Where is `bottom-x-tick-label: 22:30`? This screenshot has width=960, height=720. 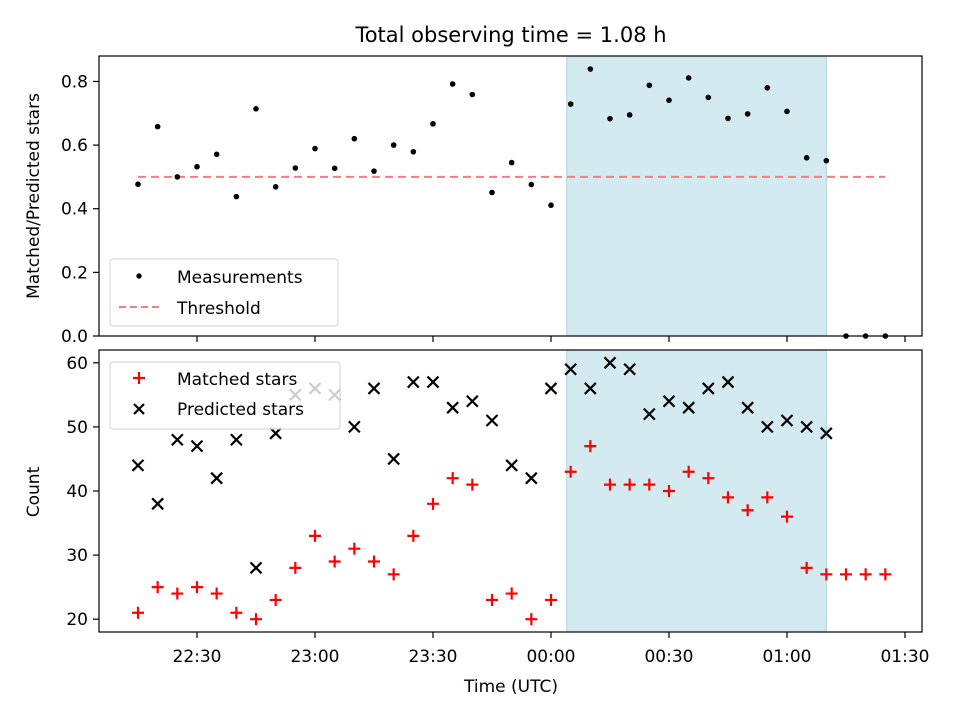 bottom-x-tick-label: 22:30 is located at coordinates (197, 657).